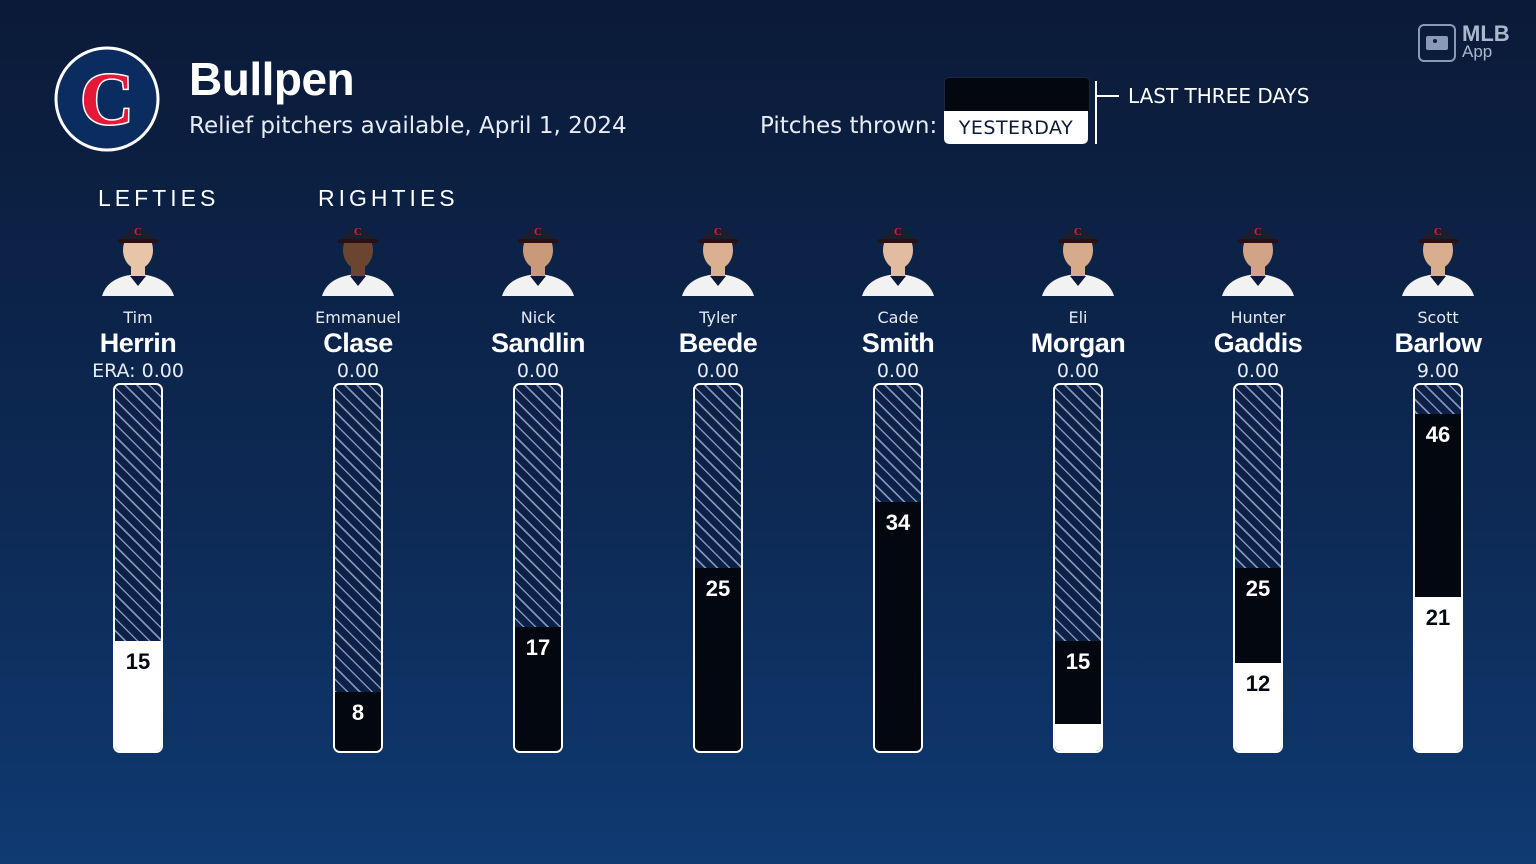  I want to click on group-label-lefties: LEFTIES, so click(159, 198).